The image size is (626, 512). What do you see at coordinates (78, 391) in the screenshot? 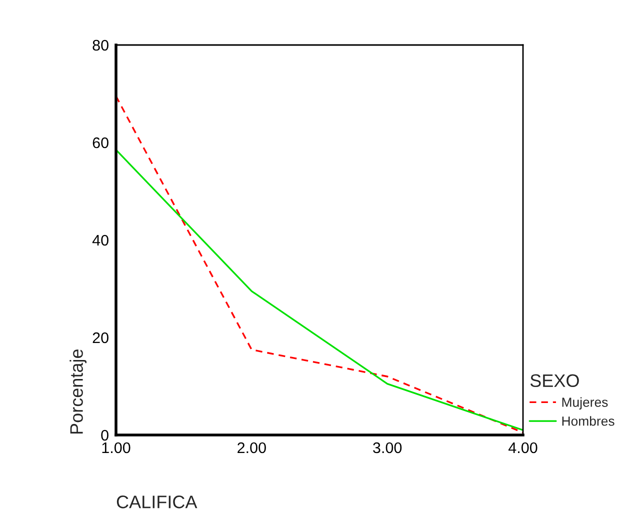
I see `y-axis-title: Porcentaje` at bounding box center [78, 391].